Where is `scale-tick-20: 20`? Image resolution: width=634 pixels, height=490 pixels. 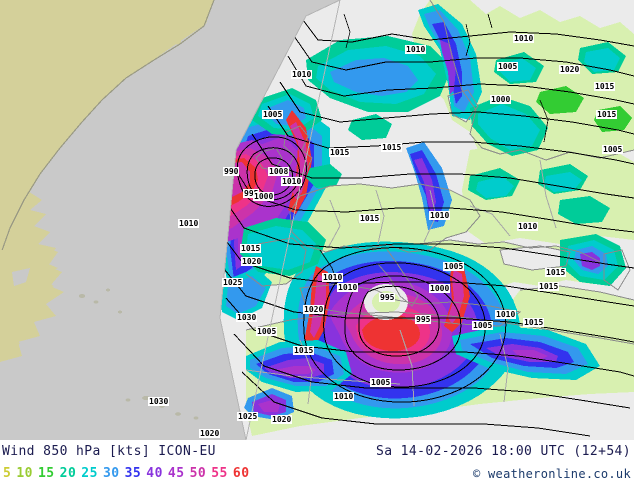 scale-tick-20: 20 is located at coordinates (68, 473).